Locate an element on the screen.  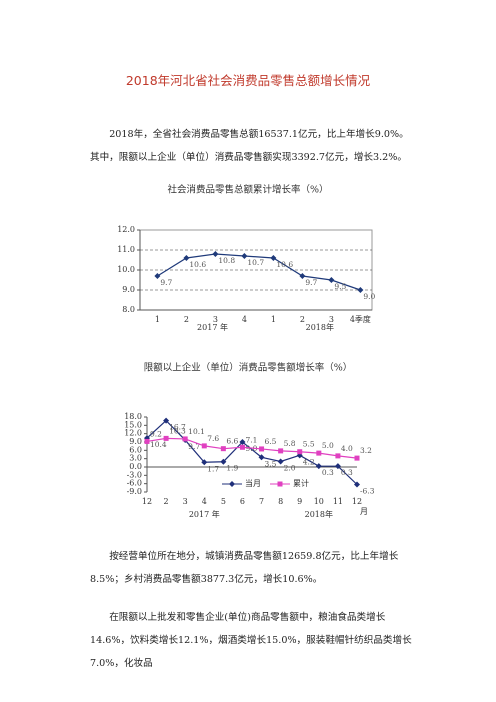
x-tick-label: 4季度 is located at coordinates (360, 319).